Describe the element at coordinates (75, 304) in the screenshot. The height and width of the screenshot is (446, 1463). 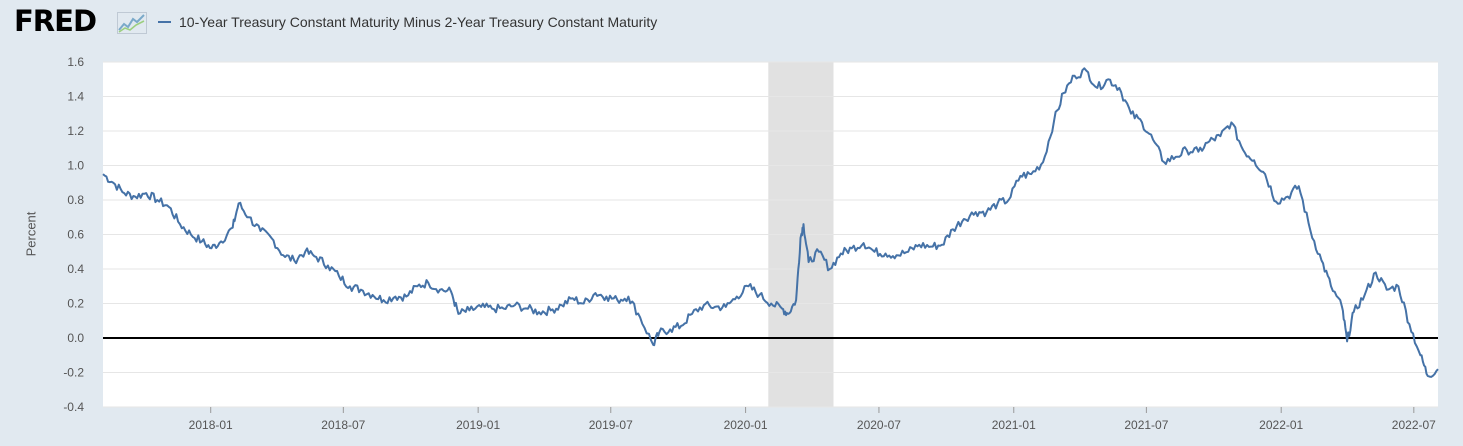
I see `y-tick-label: 0.2` at that location.